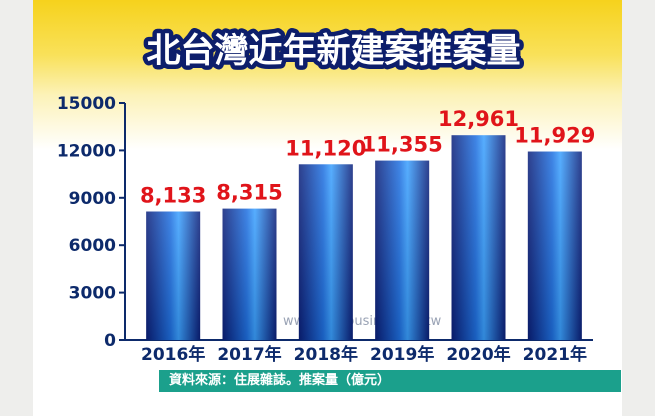 This screenshot has height=416, width=655. What do you see at coordinates (173, 195) in the screenshot?
I see `data-label: 8,133` at bounding box center [173, 195].